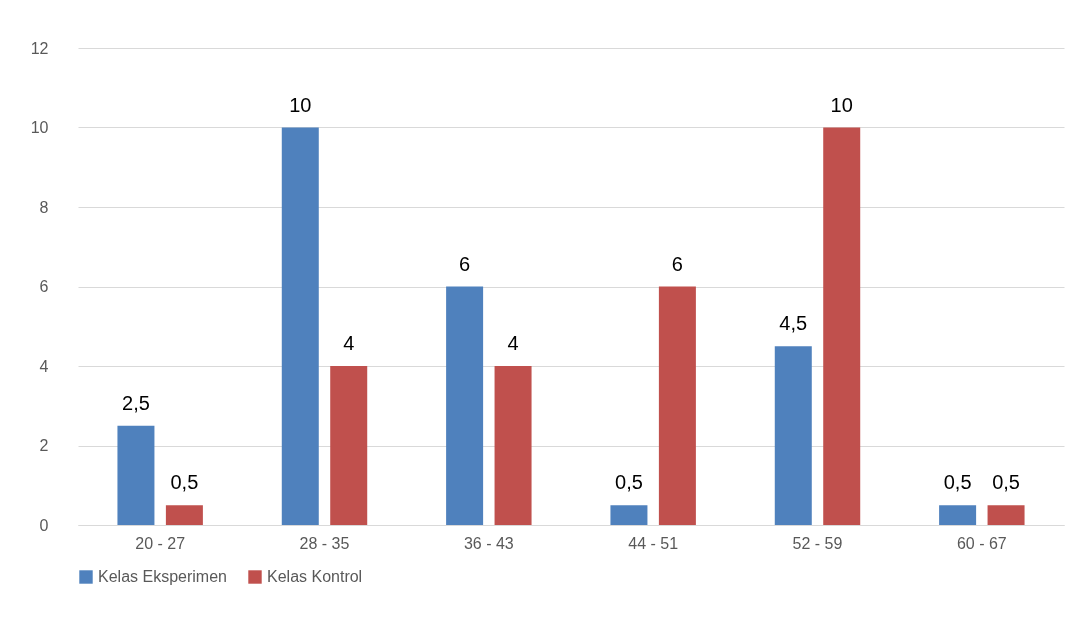 Image resolution: width=1079 pixels, height=631 pixels. Describe the element at coordinates (653, 543) in the screenshot. I see `x-tick-label: 44 - 51` at that location.